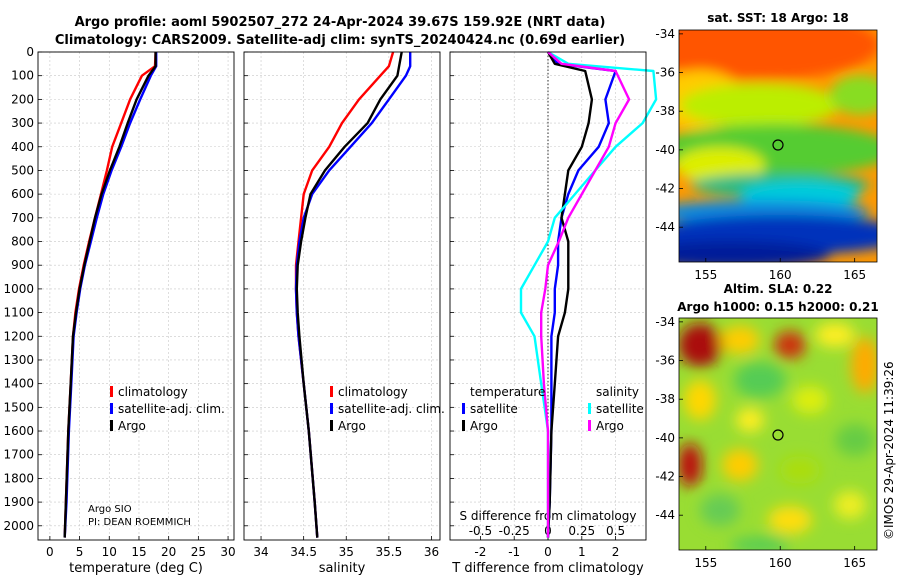 This screenshot has width=900, height=580. I want to click on legend-swatch-temp-argo, so click(463, 425).